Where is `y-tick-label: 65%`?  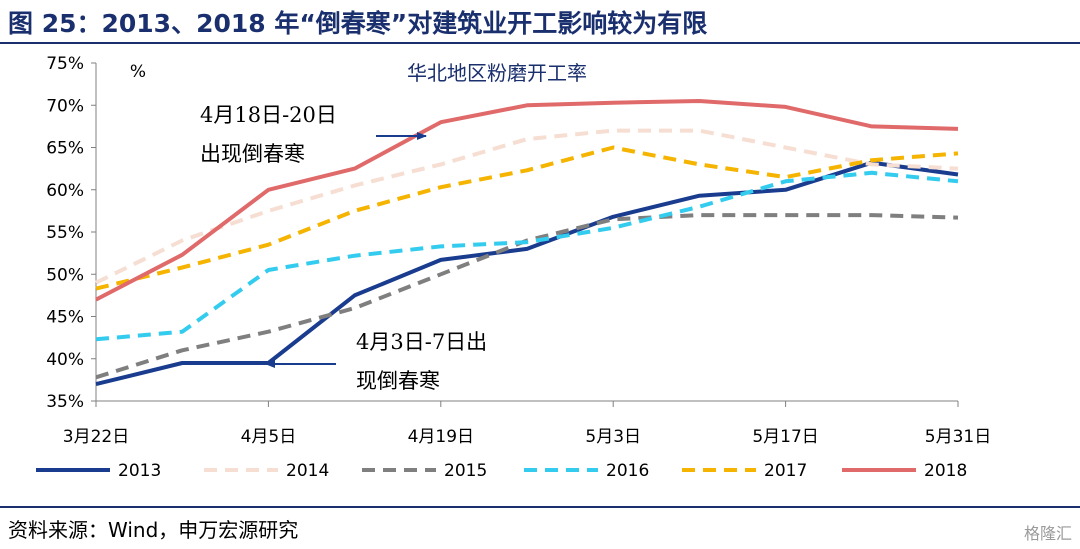 y-tick-label: 65% is located at coordinates (65, 149).